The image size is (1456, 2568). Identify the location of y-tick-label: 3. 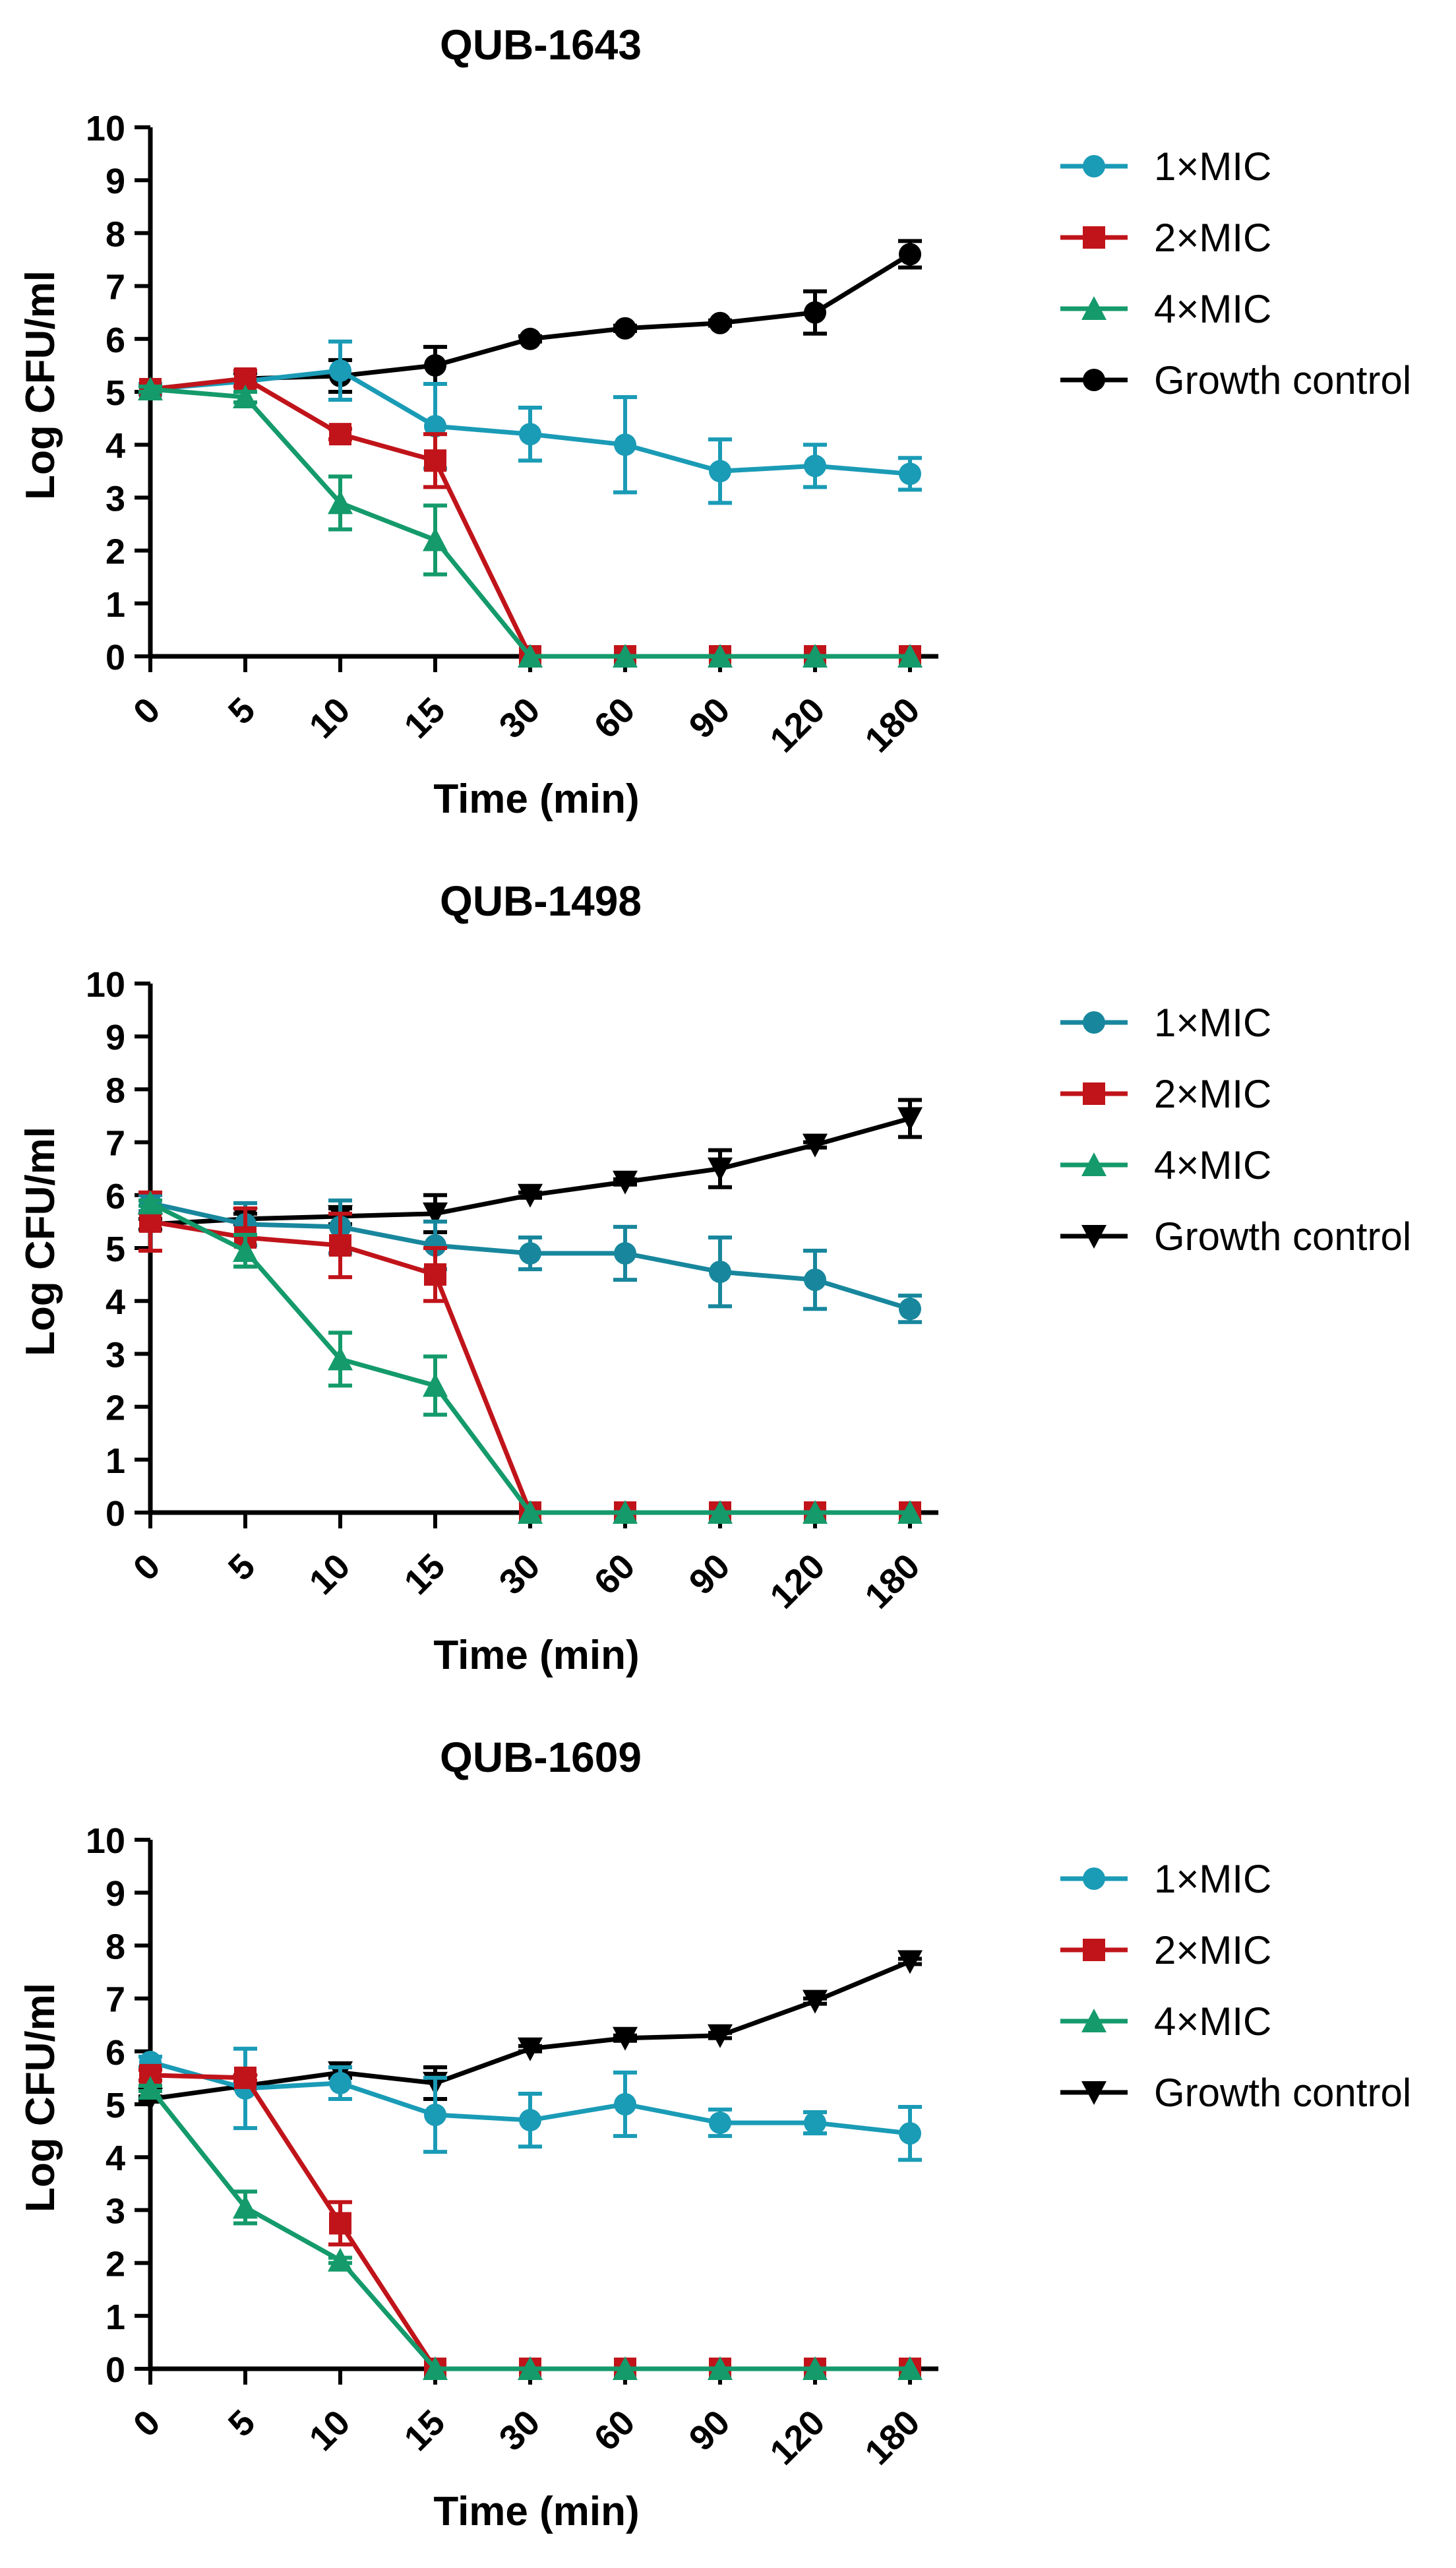
(116, 2211).